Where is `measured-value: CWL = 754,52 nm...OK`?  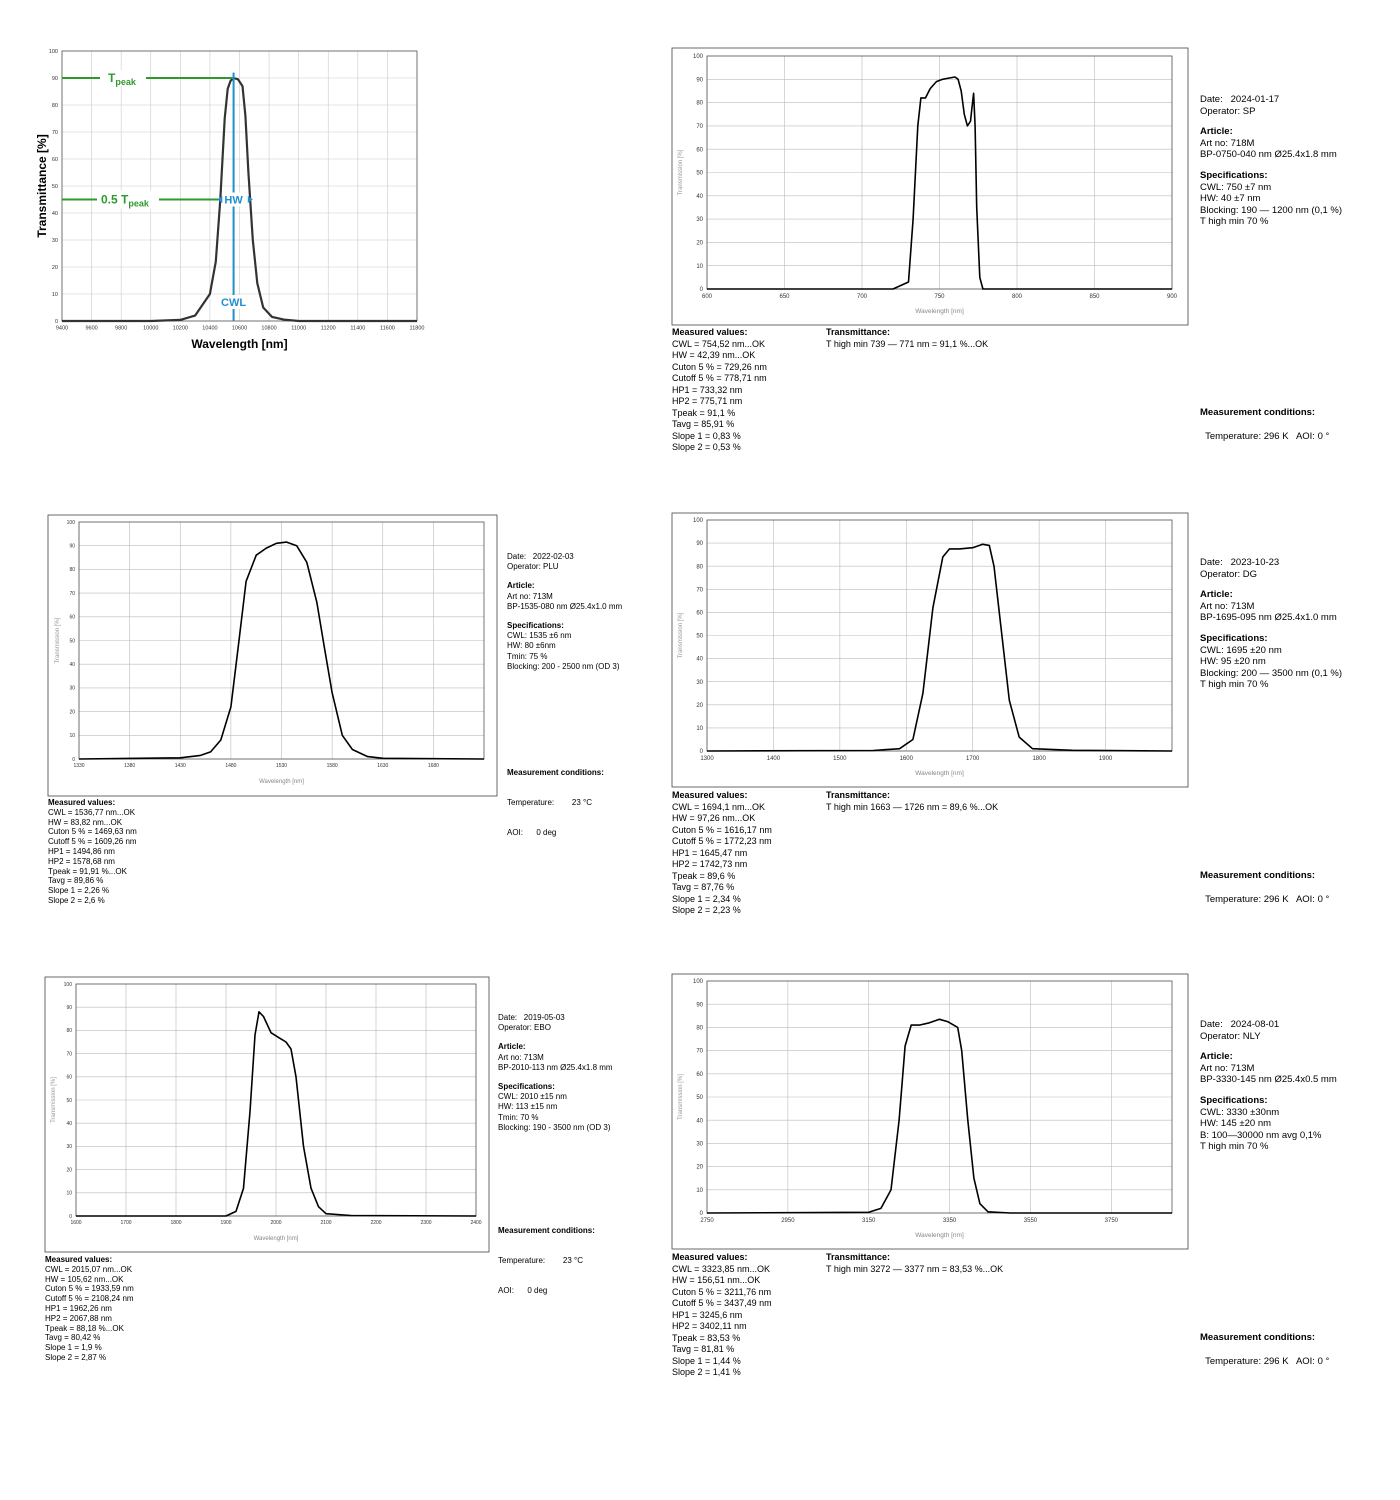
measured-value: CWL = 754,52 nm...OK is located at coordinates (718, 343).